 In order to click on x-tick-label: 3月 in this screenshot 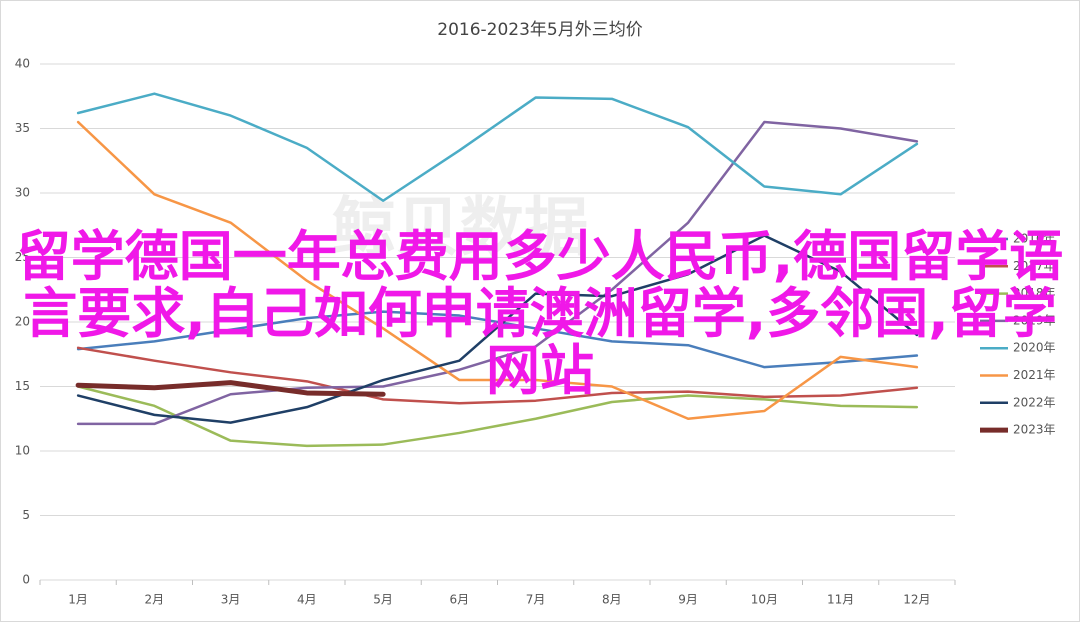, I will do `click(231, 600)`.